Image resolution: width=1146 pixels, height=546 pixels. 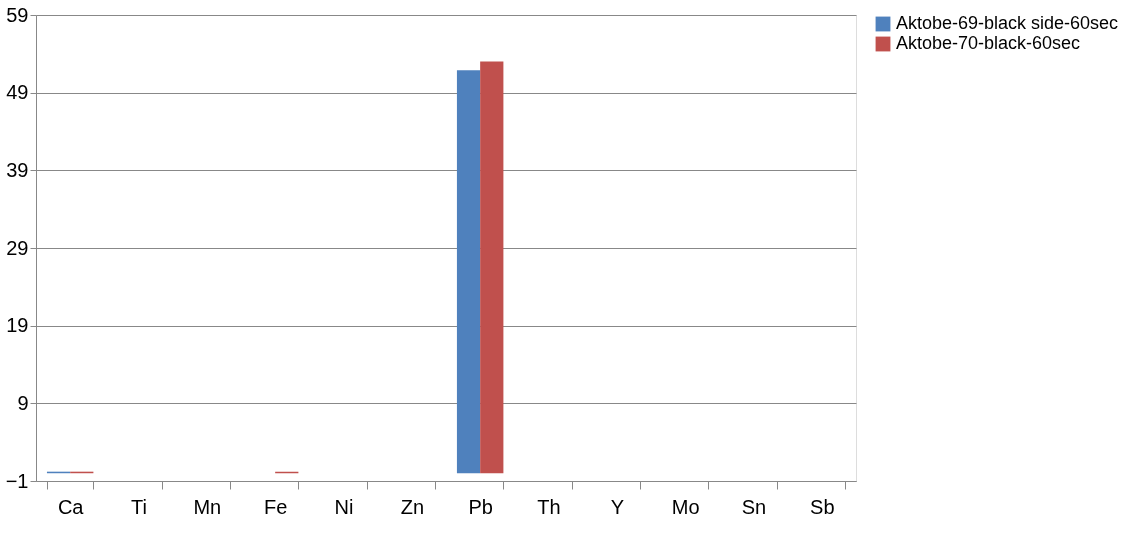 I want to click on x-tick-label: Sb, so click(x=822, y=506).